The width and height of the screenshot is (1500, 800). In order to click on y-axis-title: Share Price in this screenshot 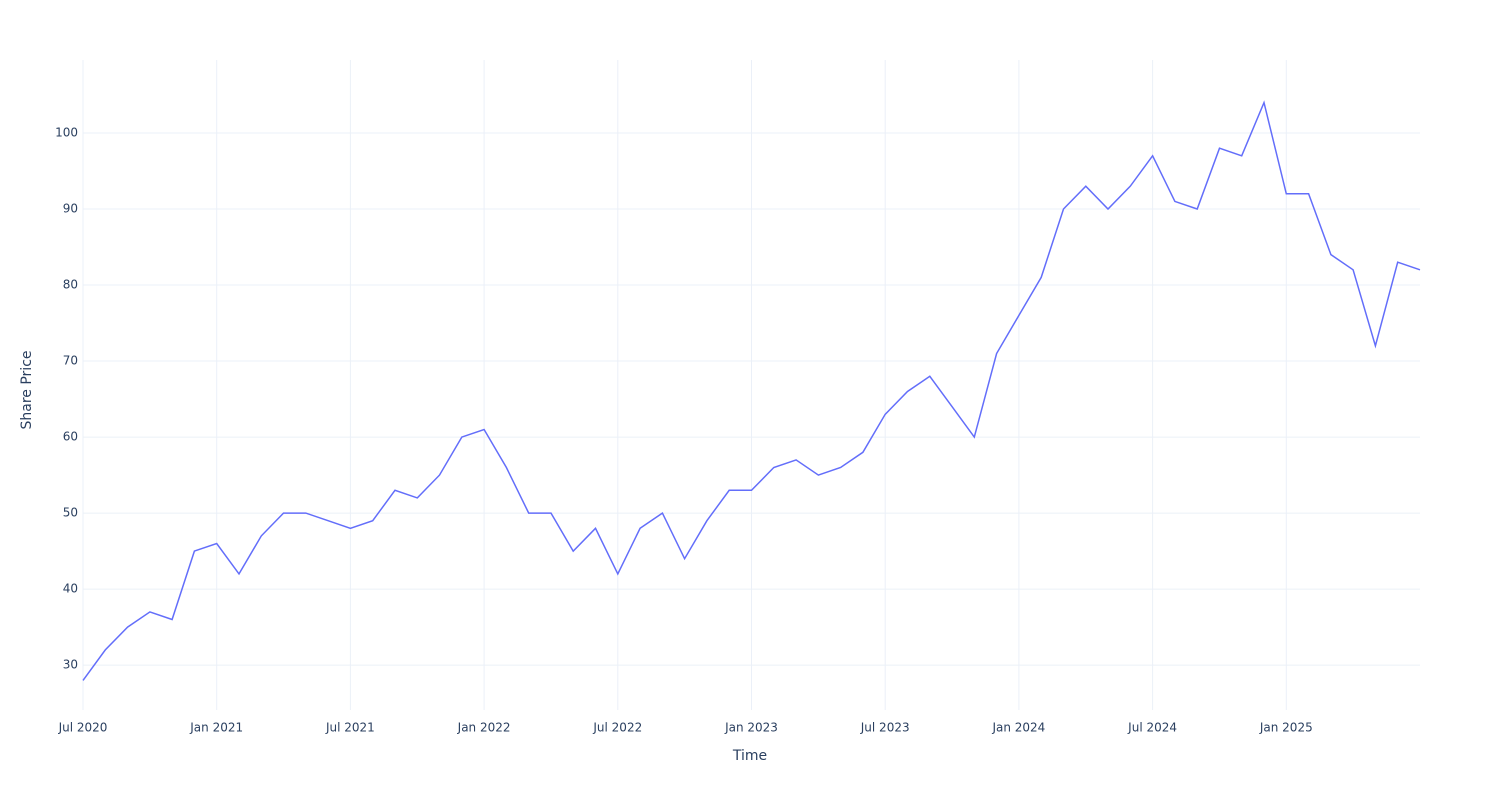, I will do `click(27, 389)`.